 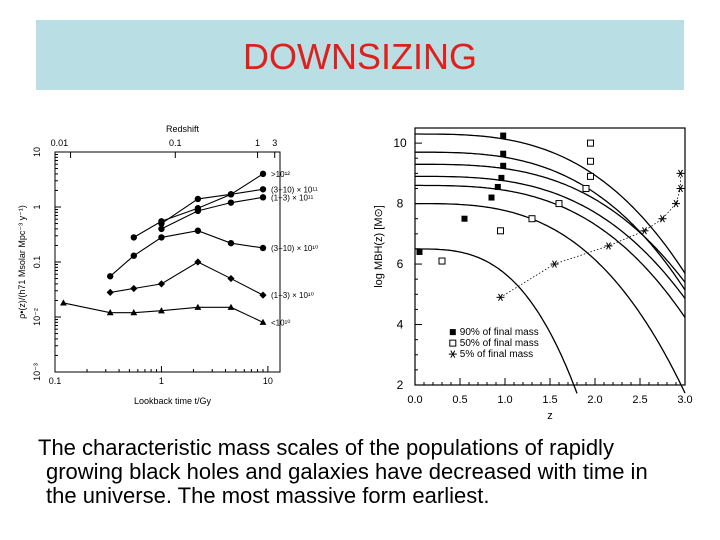 What do you see at coordinates (175, 143) in the screenshot?
I see `top-tick-label: 0.1` at bounding box center [175, 143].